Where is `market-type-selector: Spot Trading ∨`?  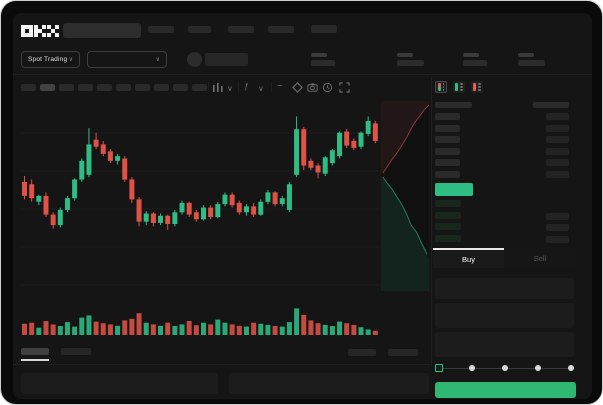 market-type-selector: Spot Trading ∨ is located at coordinates (50, 59).